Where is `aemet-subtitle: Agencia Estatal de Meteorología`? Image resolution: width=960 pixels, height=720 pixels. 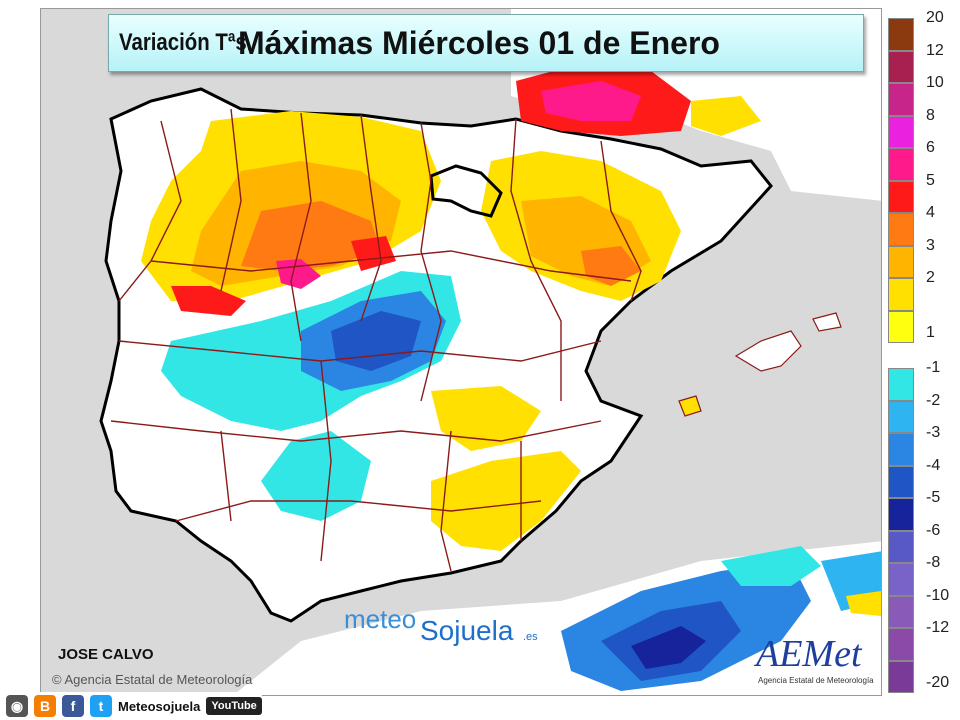
aemet-subtitle: Agencia Estatal de Meteorología is located at coordinates (816, 680).